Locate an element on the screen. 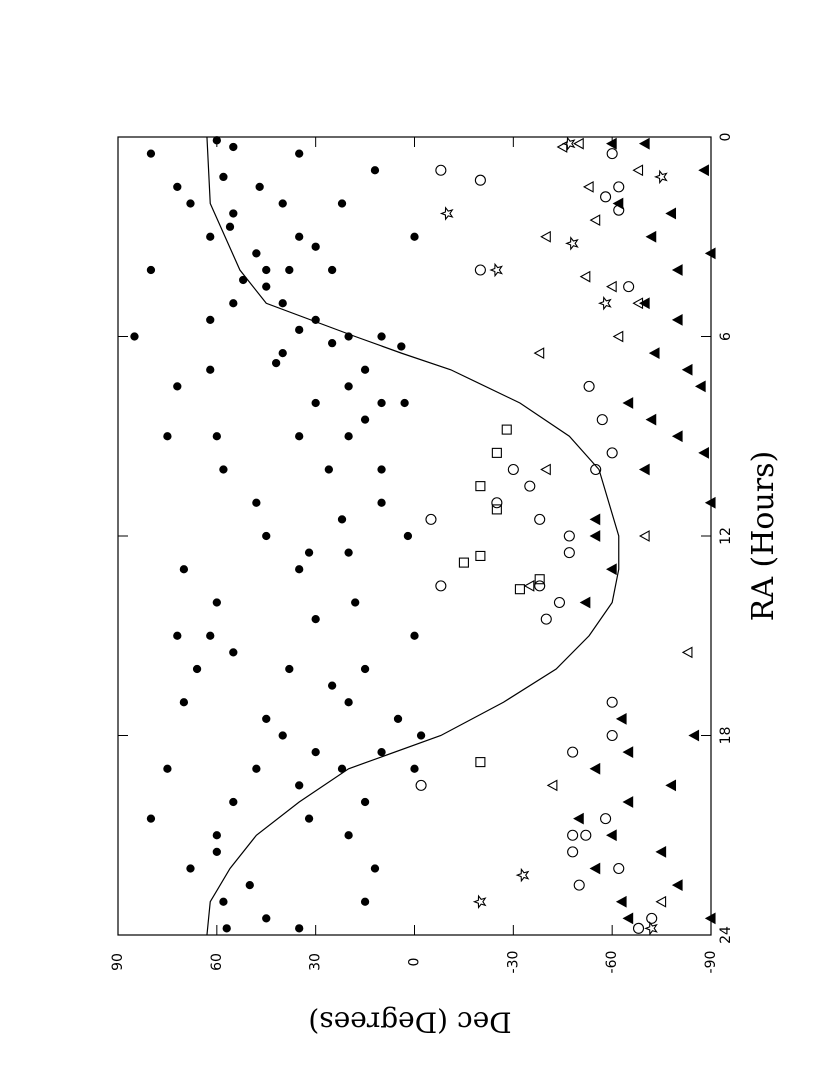 This screenshot has width=830, height=1076. y-tick-label: 30 is located at coordinates (316, 962).